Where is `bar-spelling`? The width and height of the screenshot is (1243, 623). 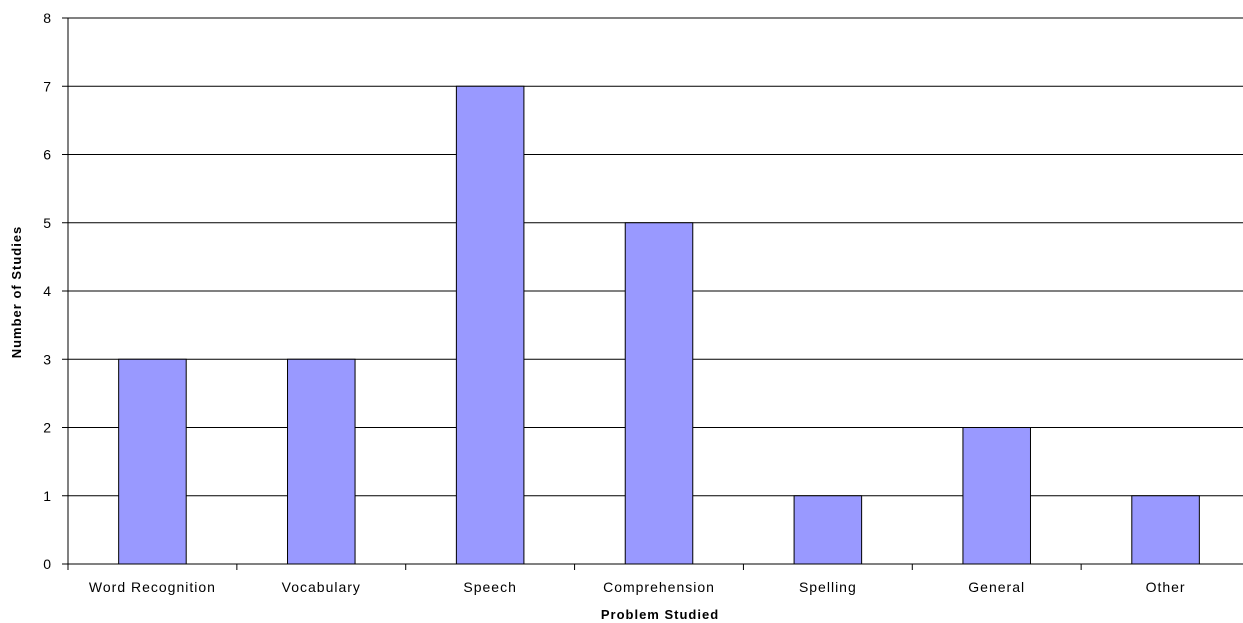 bar-spelling is located at coordinates (828, 530).